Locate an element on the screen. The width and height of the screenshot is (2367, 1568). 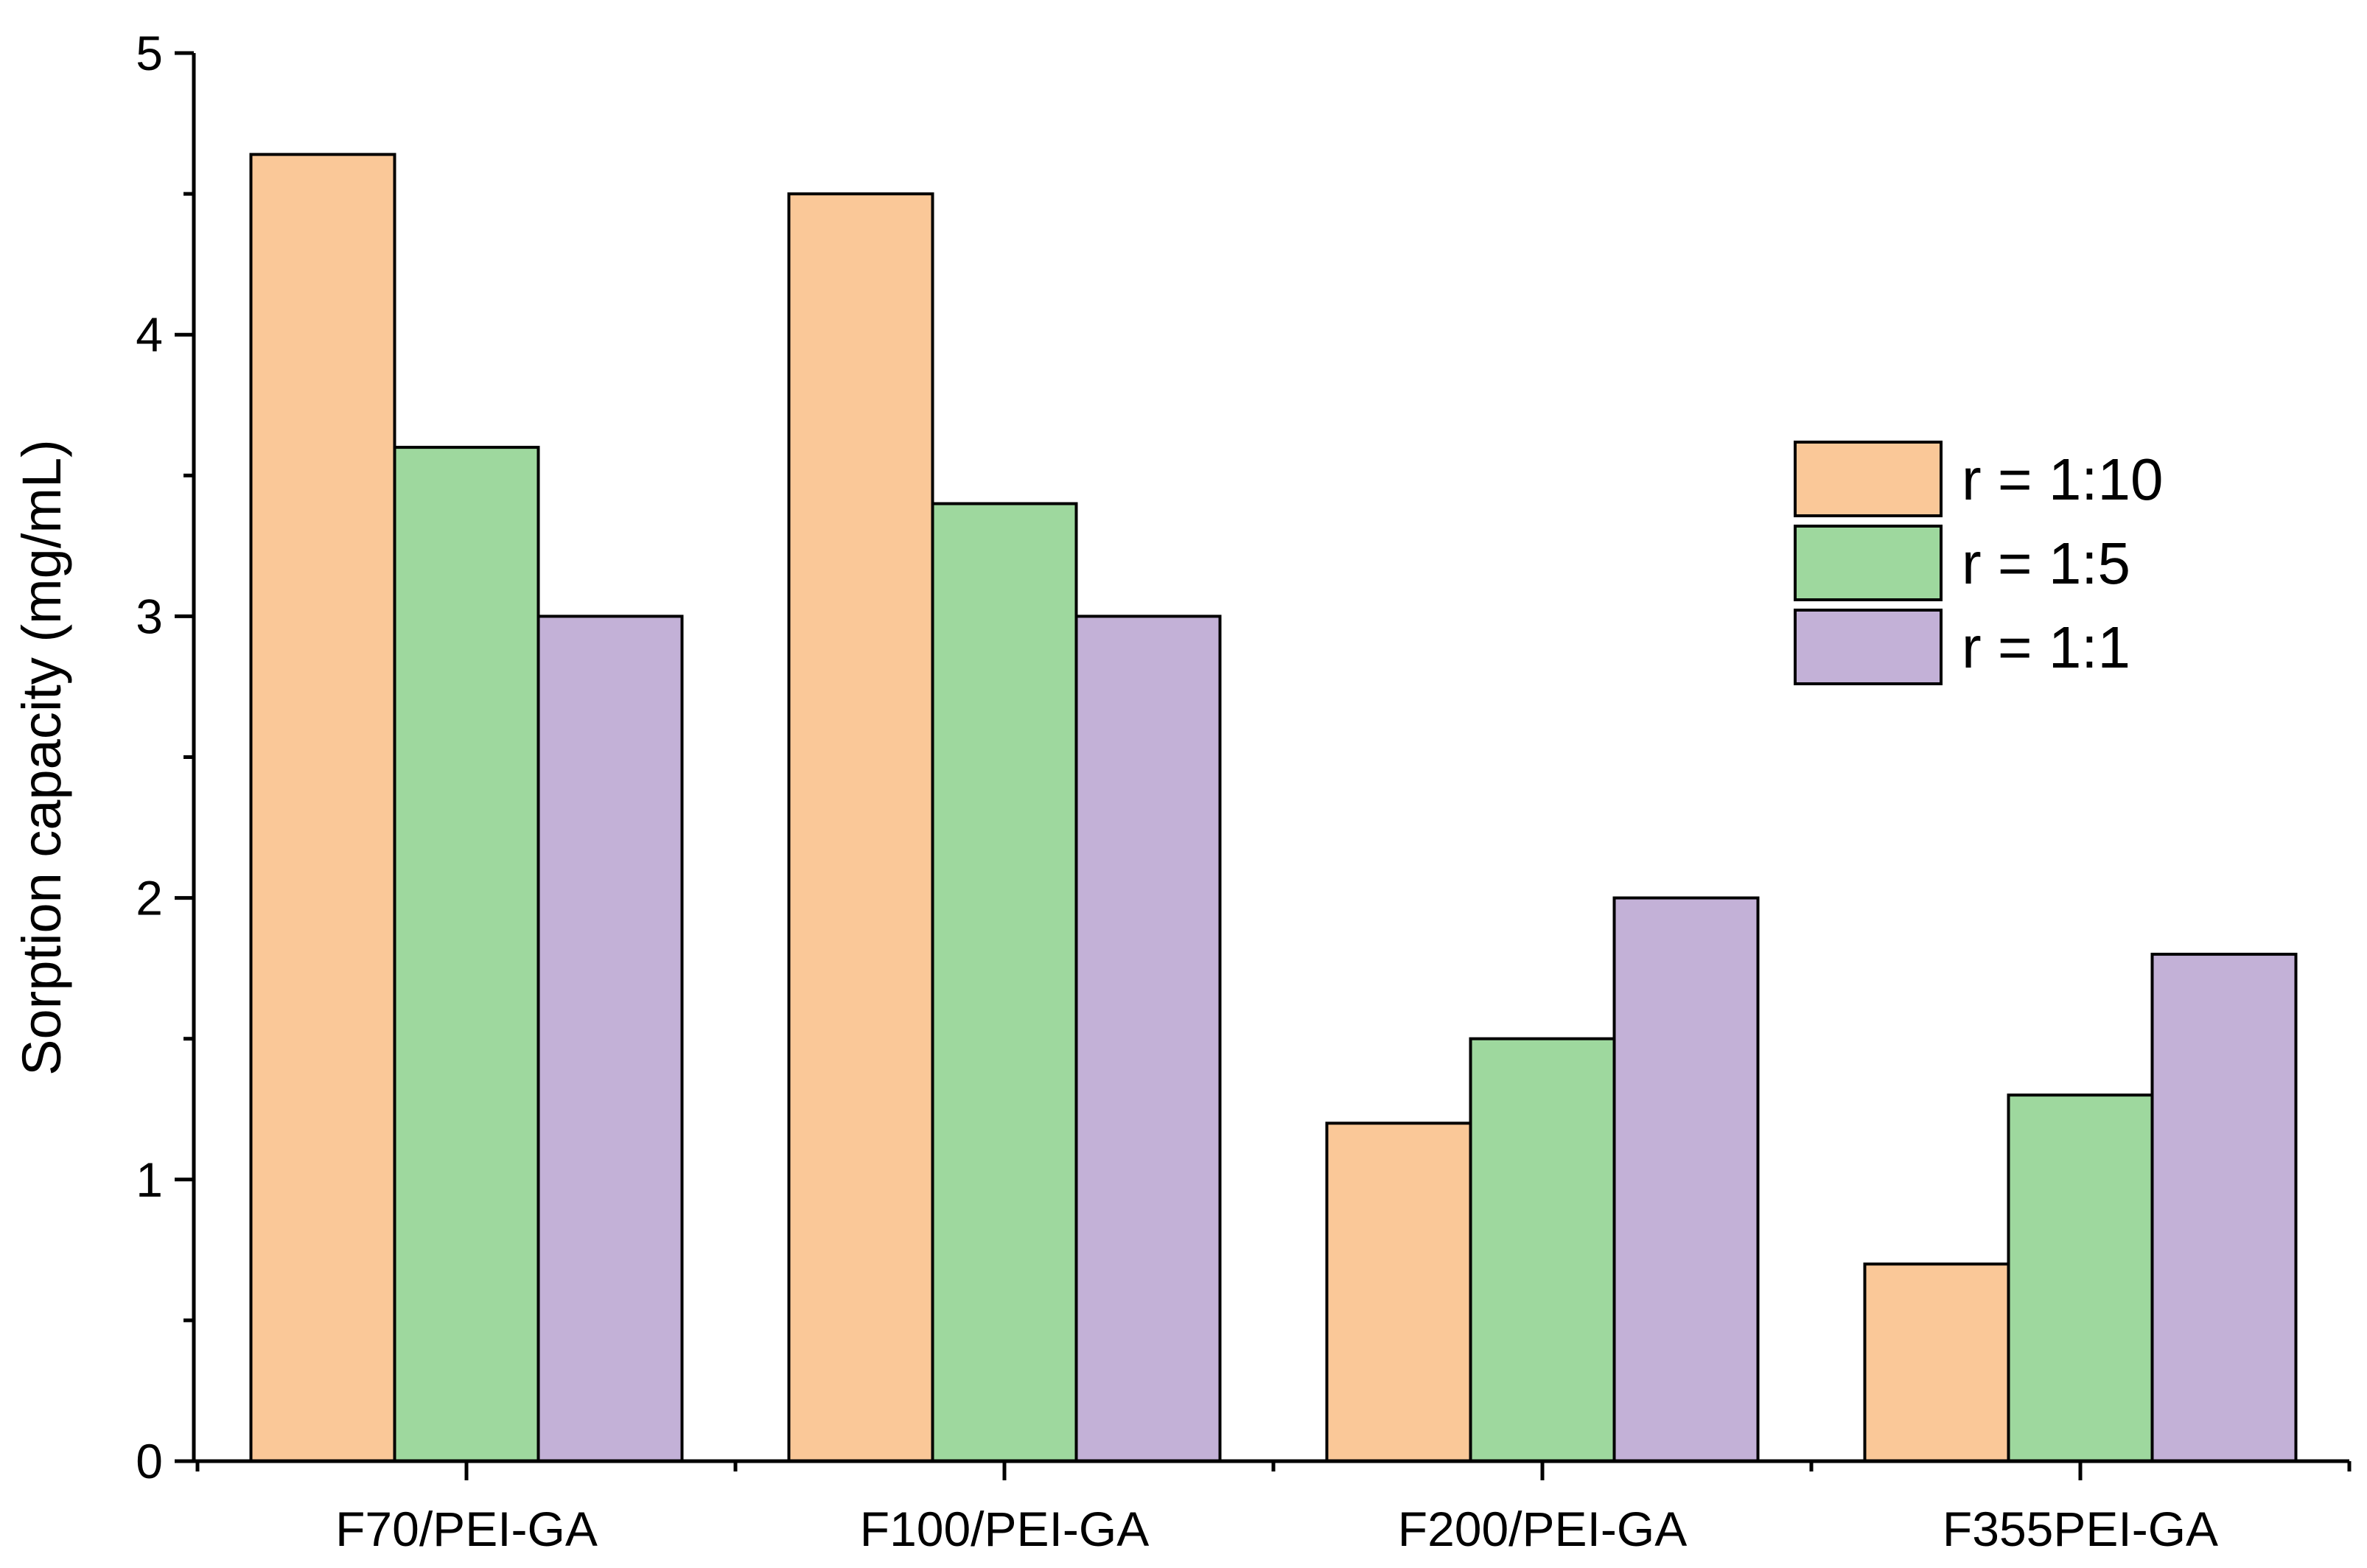
y-tick-label: 5 is located at coordinates (149, 53).